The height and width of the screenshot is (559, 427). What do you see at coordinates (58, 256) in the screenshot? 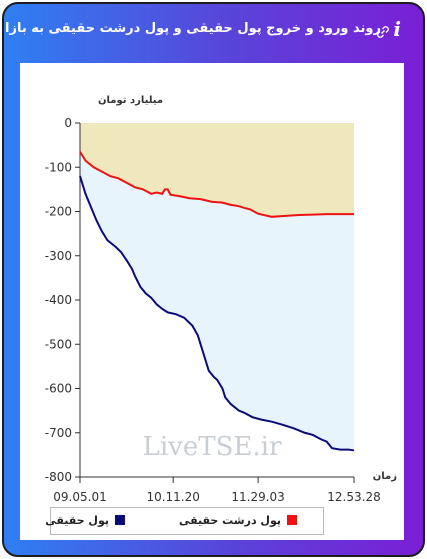
I see `y-tick-label: -300` at bounding box center [58, 256].